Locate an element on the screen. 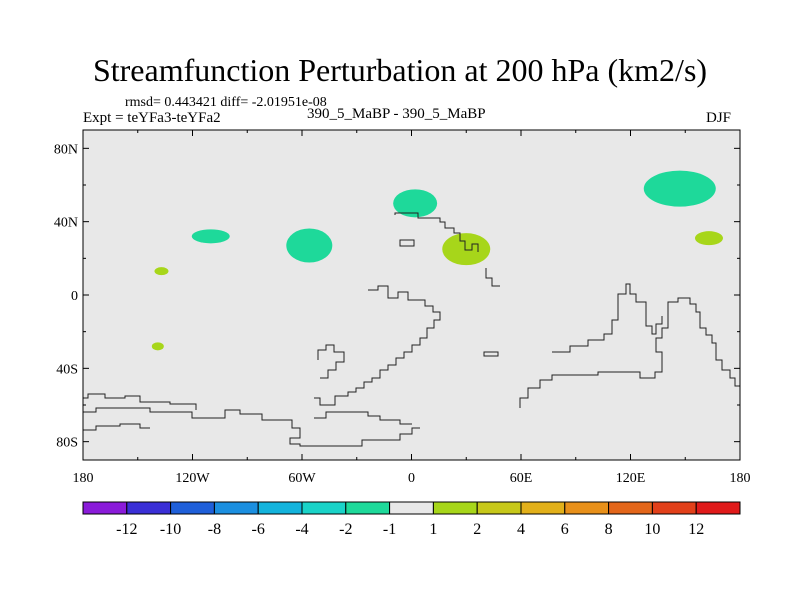 This screenshot has height=600, width=800. colorbar-label: -12 is located at coordinates (126, 529).